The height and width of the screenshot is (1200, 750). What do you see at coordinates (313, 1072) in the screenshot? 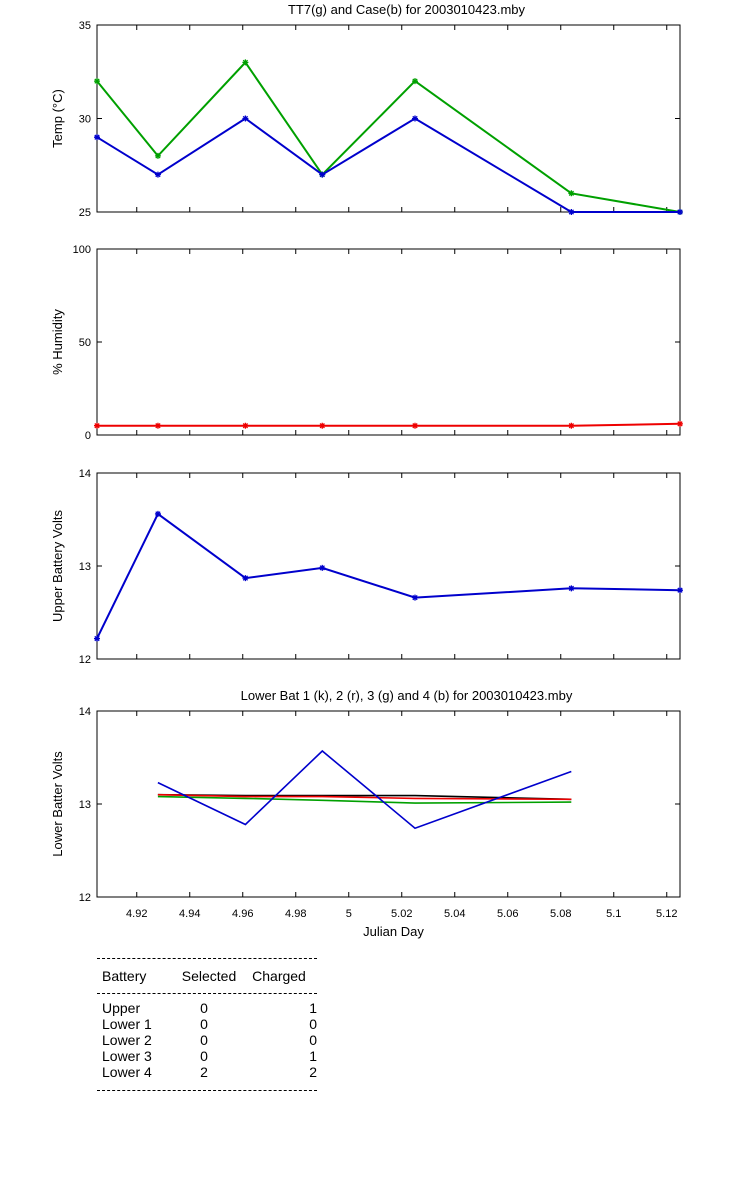
I see `charged-value: 2` at bounding box center [313, 1072].